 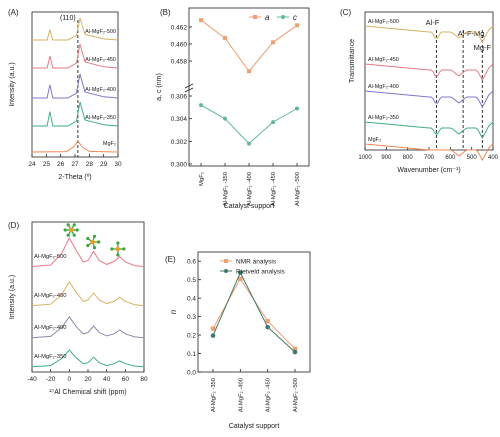 What do you see at coordinates (241, 395) in the screenshot?
I see `x-tick-label-e: Al-MgF₂ -400` at bounding box center [241, 395].